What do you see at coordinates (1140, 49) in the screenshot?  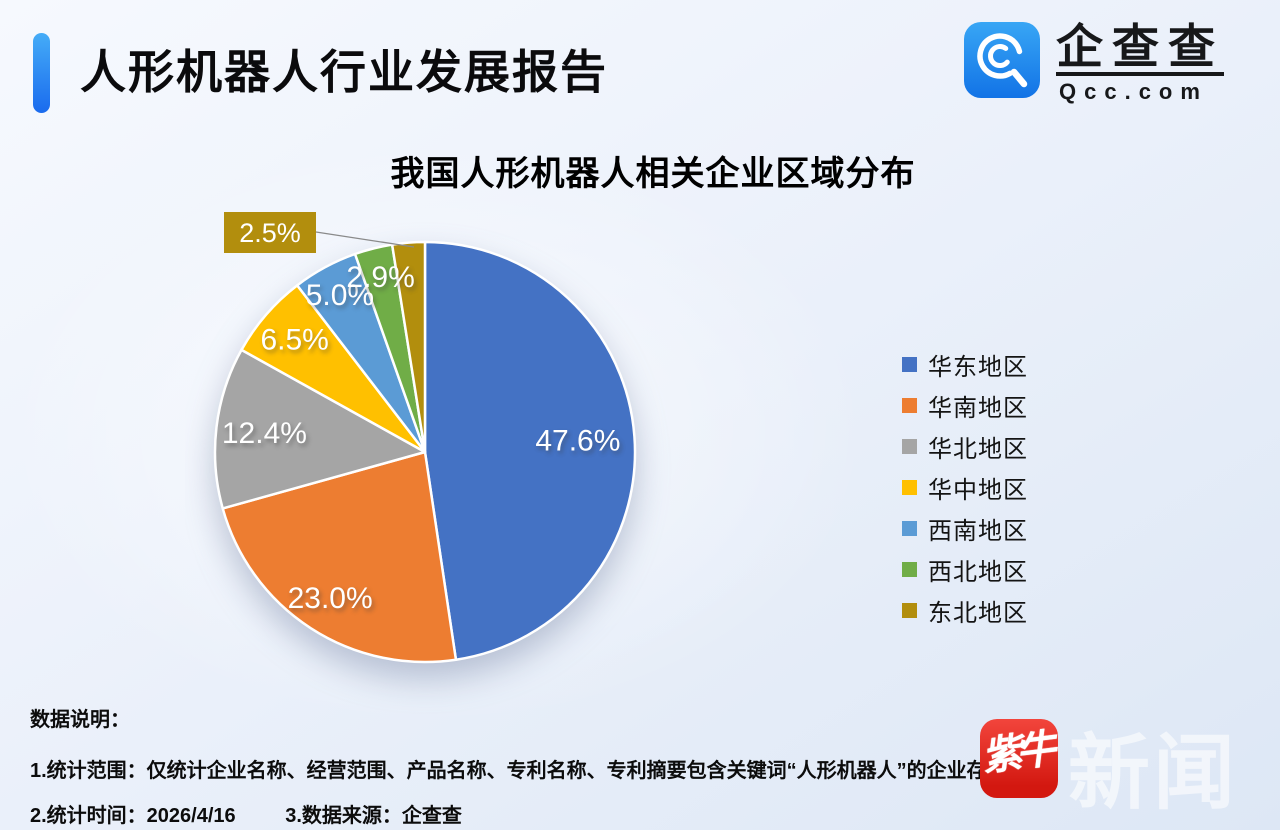 I see `qcc-logo-name: 企查查` at bounding box center [1140, 49].